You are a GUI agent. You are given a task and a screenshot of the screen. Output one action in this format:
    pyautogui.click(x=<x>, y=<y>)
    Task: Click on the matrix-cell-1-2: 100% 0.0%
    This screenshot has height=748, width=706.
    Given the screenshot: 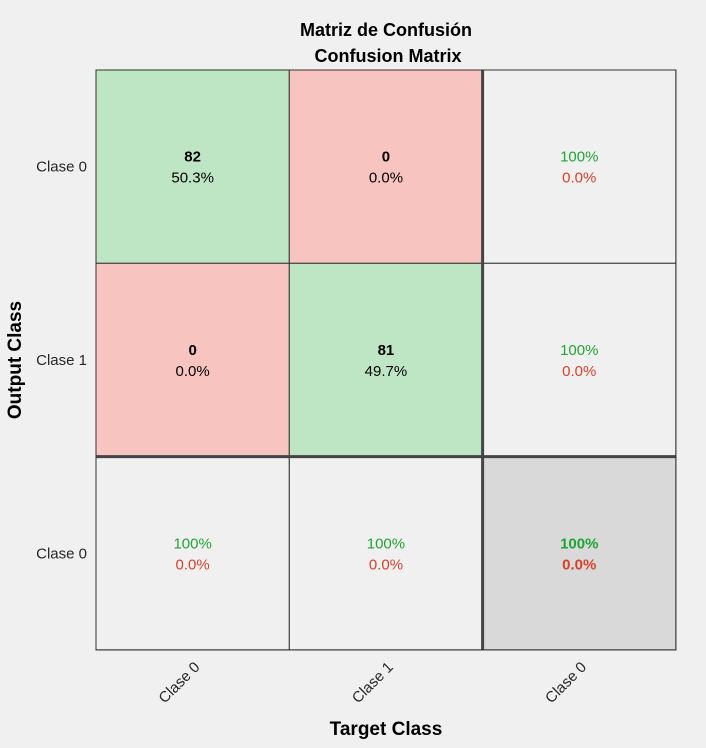 What is the action you would take?
    pyautogui.click(x=579, y=360)
    